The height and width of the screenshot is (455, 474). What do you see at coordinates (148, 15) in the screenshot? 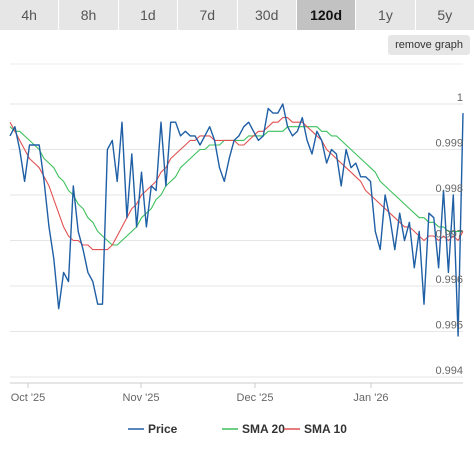
I see `tab-1d: 1d` at bounding box center [148, 15].